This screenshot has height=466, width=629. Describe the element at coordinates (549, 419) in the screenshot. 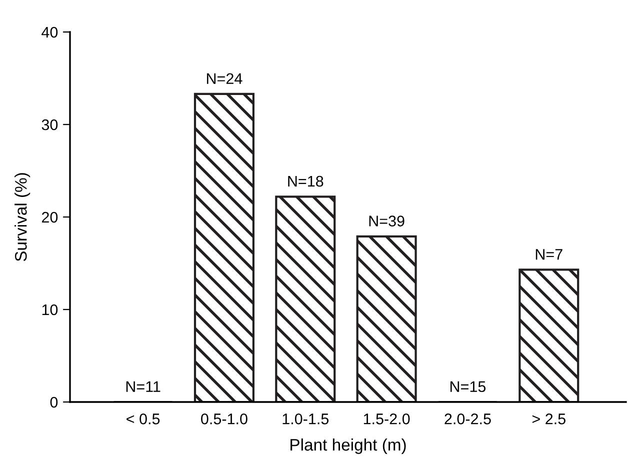

I see `x-tick-label: > 2.5` at that location.